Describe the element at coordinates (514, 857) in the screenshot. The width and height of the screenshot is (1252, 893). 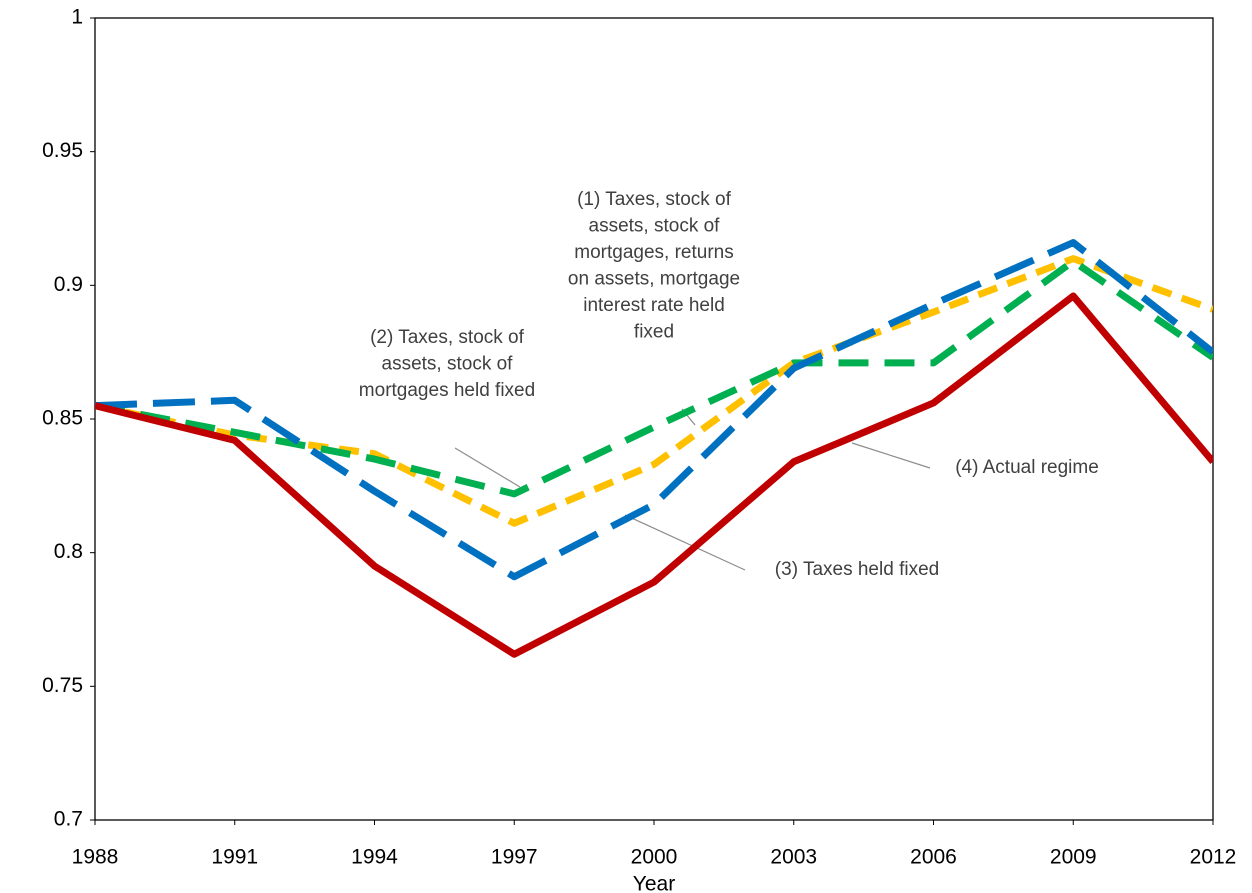
I see `x-tick-label: 1997` at that location.